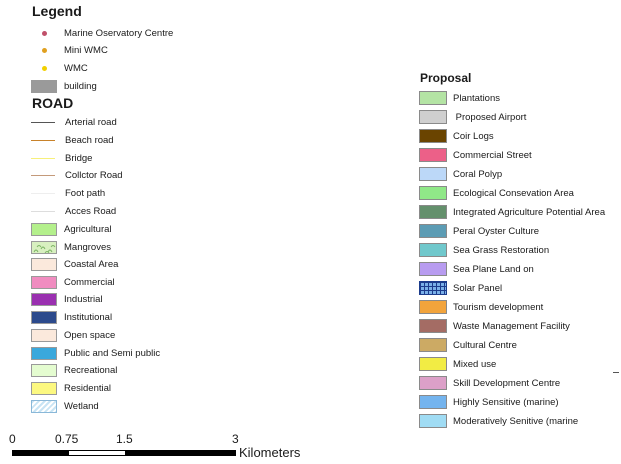 This screenshot has height=464, width=621. I want to click on proposal-item-sea-plane: Sea Plane Land on, so click(476, 269).